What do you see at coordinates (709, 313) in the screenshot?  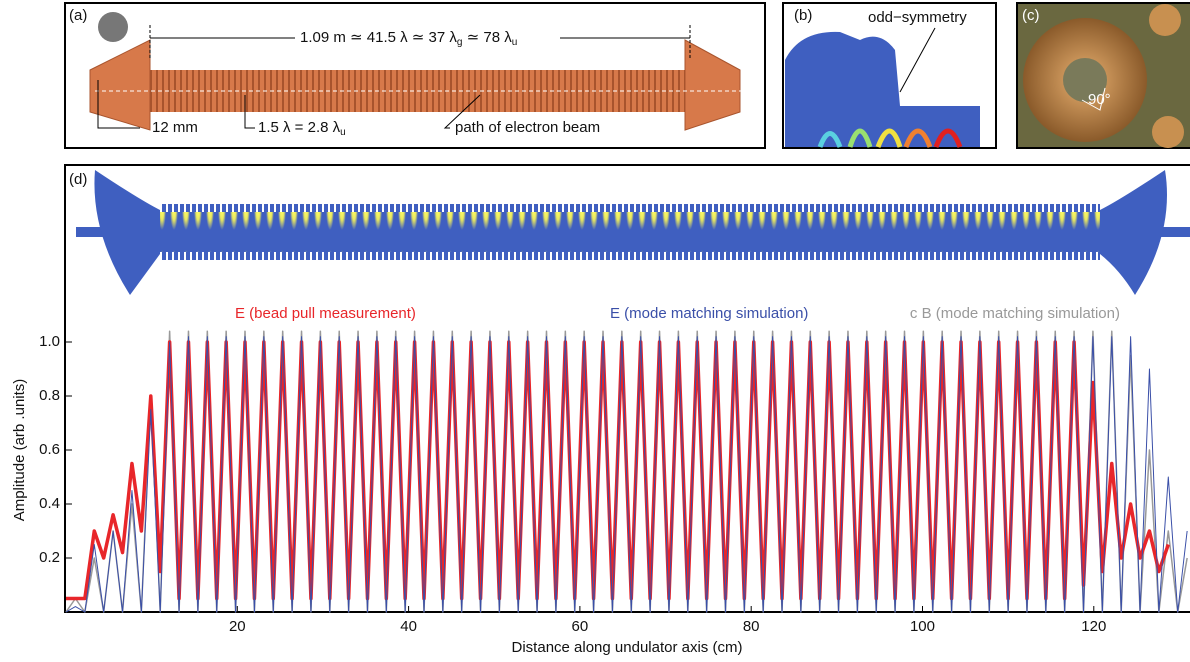 I see `legend-label: E (mode matching simulation)` at bounding box center [709, 313].